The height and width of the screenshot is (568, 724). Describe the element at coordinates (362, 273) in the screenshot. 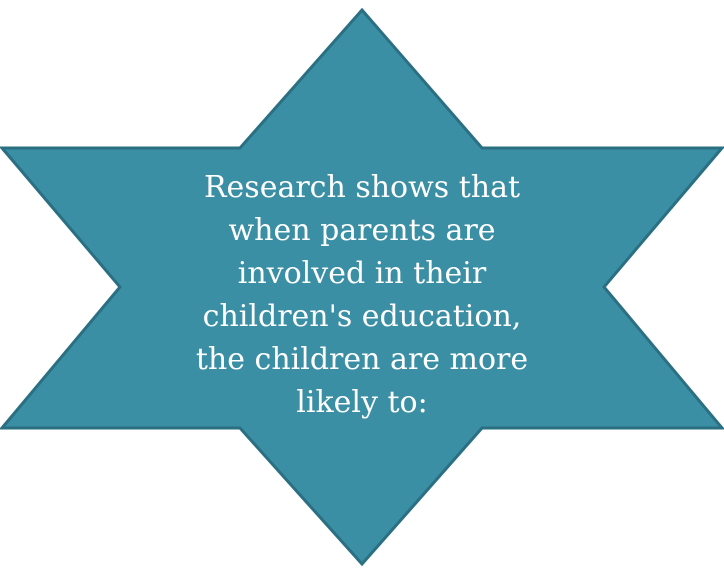

I see `caption-line-3: involved in their` at that location.